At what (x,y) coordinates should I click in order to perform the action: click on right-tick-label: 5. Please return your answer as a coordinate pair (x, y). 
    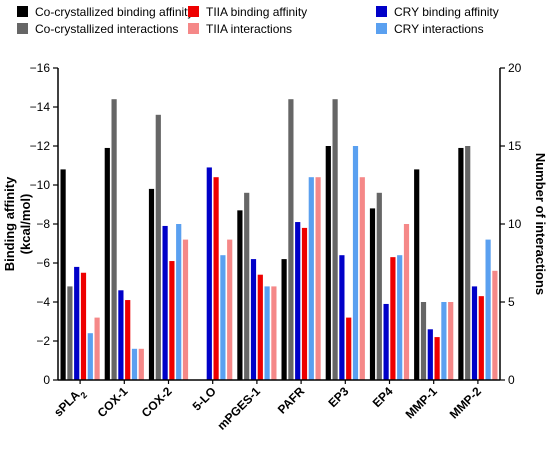
    Looking at the image, I should click on (511, 302).